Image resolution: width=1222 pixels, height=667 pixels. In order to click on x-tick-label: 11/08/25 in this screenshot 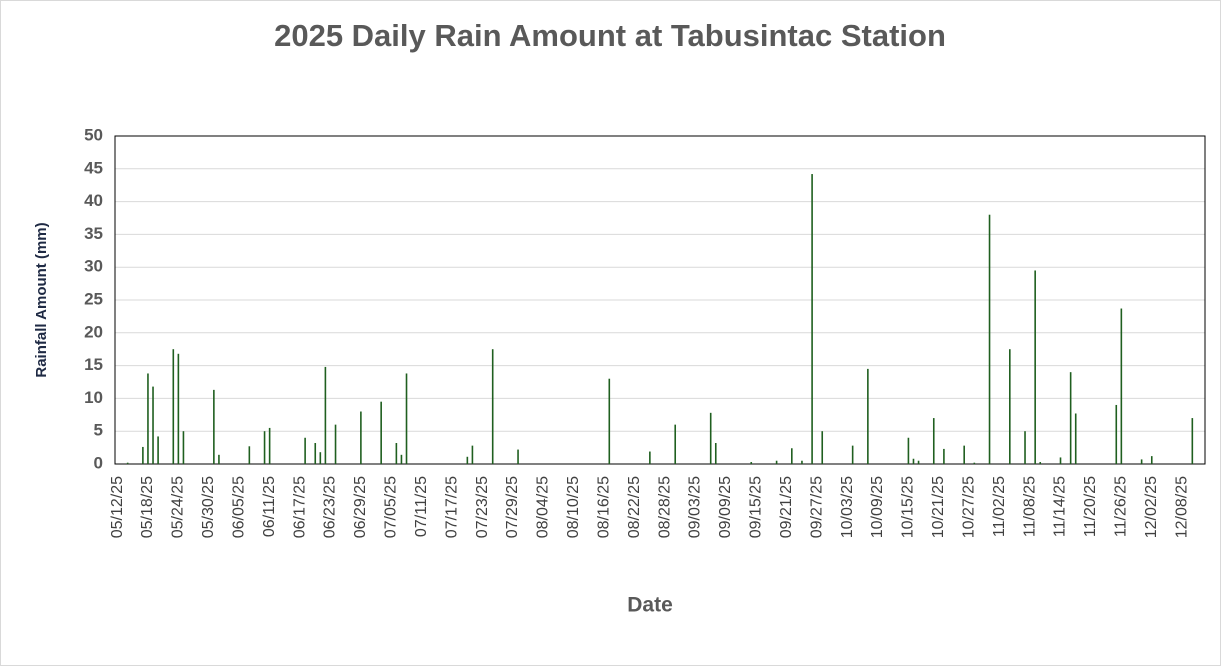, I will do `click(1029, 506)`.